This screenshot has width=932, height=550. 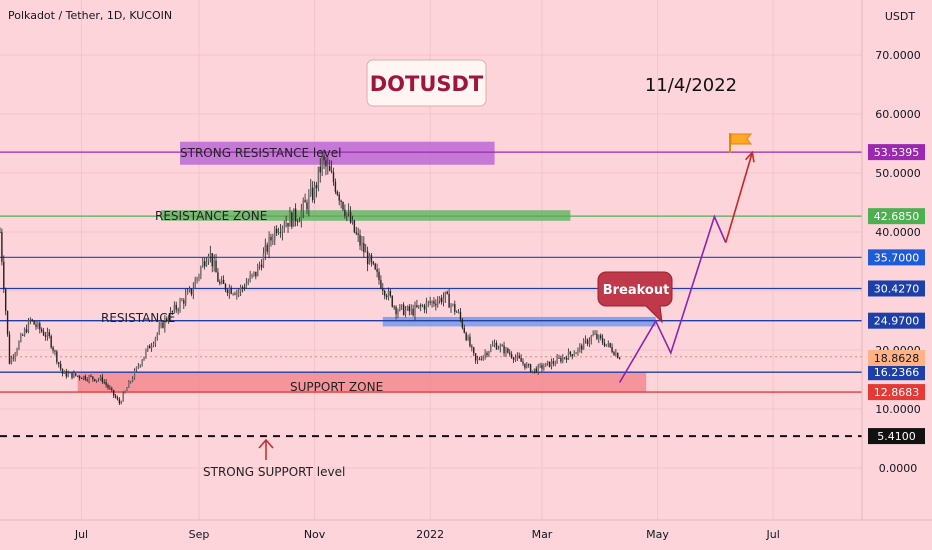 I want to click on support-zone, so click(x=362, y=382).